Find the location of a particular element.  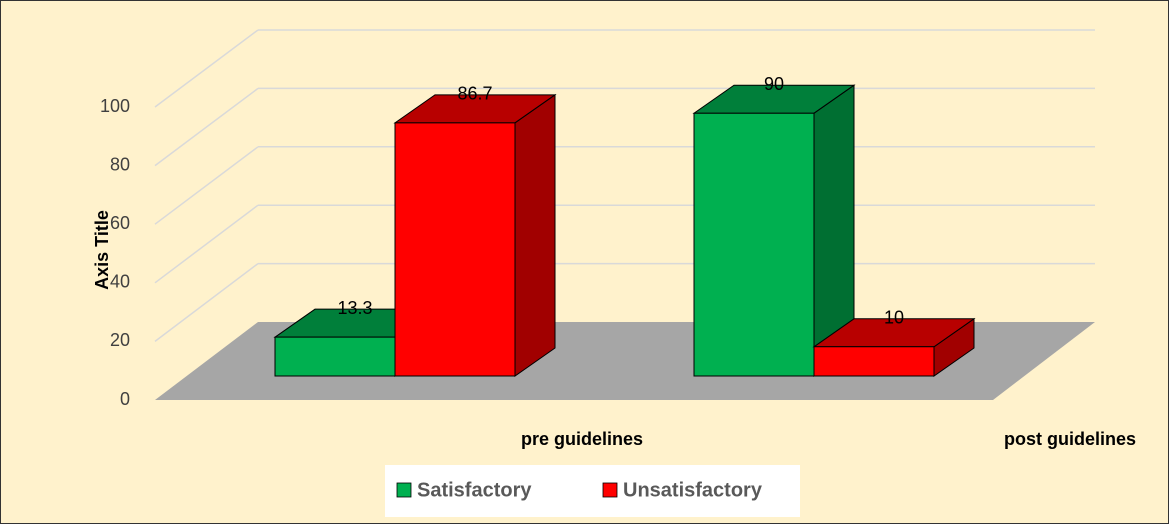

bar-side is located at coordinates (535, 235).